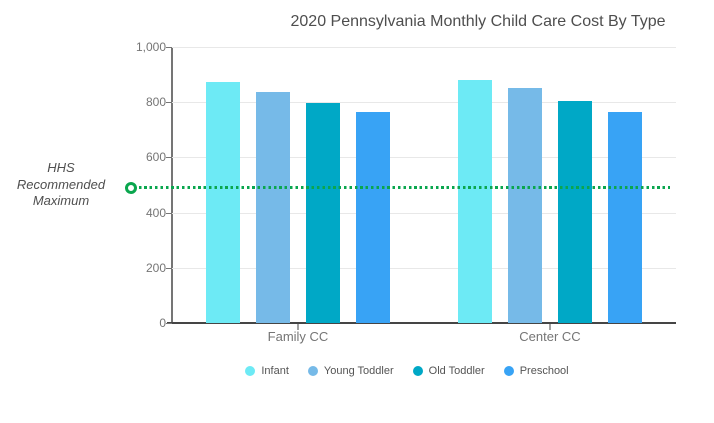  Describe the element at coordinates (155, 102) in the screenshot. I see `y-axis-tick-label: 800` at that location.